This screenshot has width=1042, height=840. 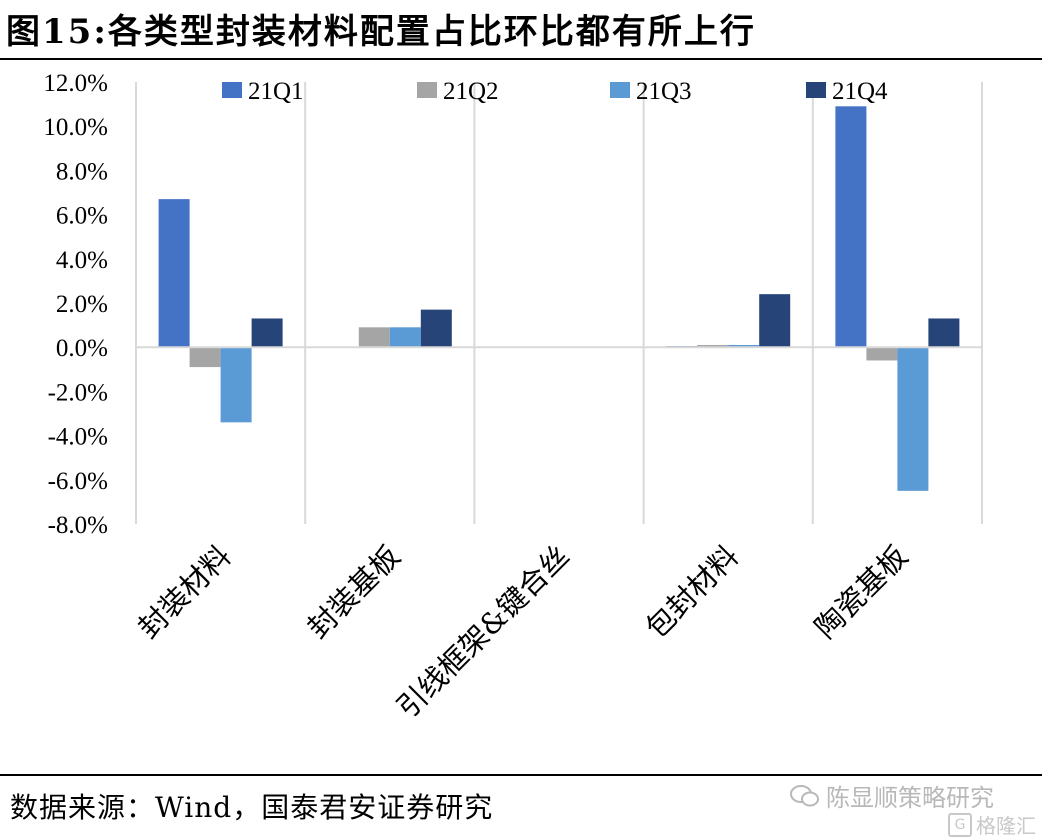 What do you see at coordinates (78, 525) in the screenshot?
I see `y-tick-label: -8.0%` at bounding box center [78, 525].